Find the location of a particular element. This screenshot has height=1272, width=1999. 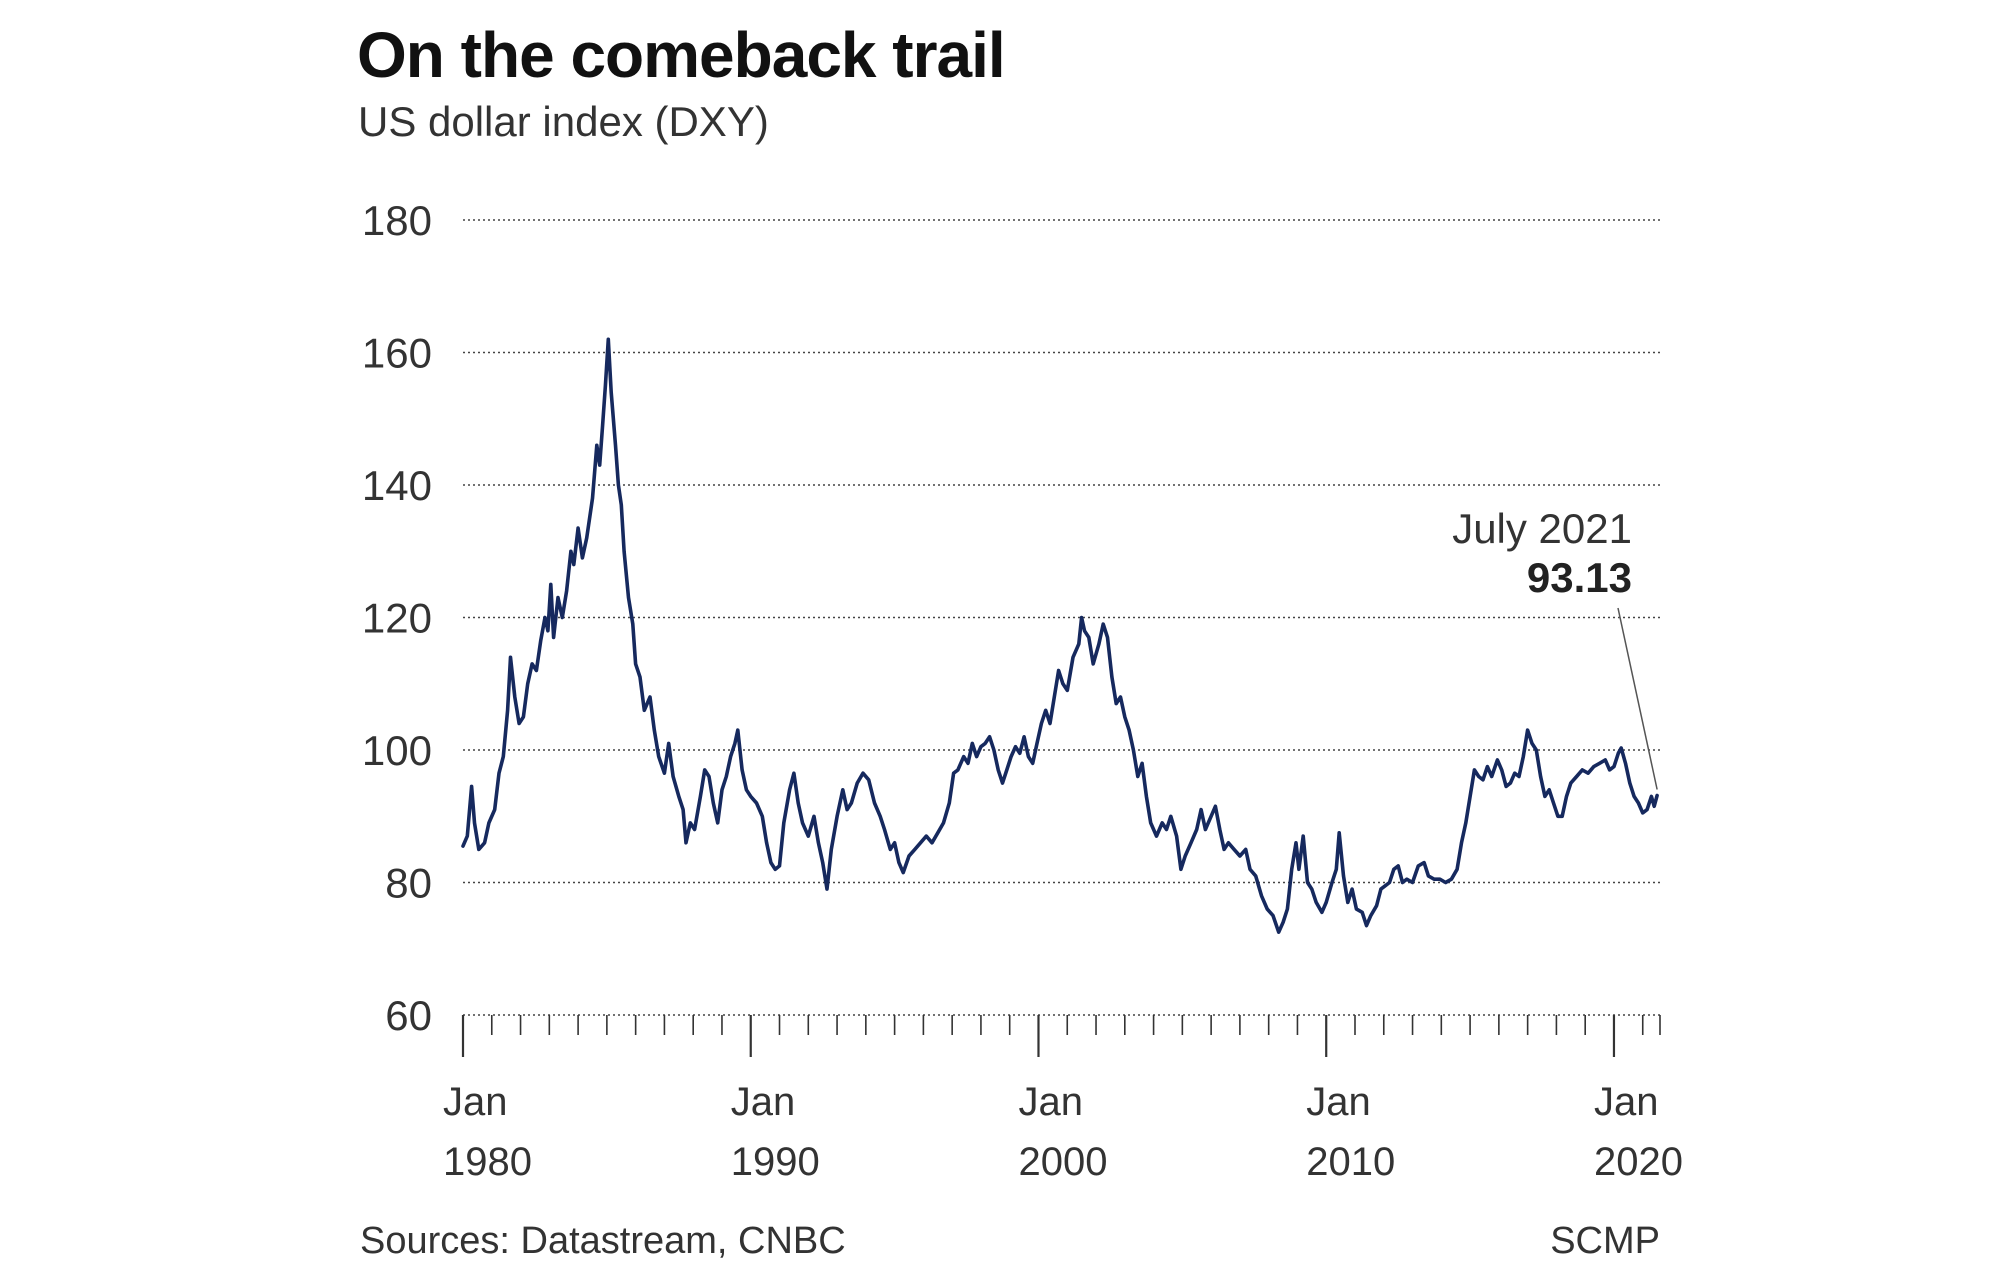

x-axis: Jan 1980 Jan 1990 Jan 2000 Jan 2010 Jan 2020 is located at coordinates (1063, 1099).